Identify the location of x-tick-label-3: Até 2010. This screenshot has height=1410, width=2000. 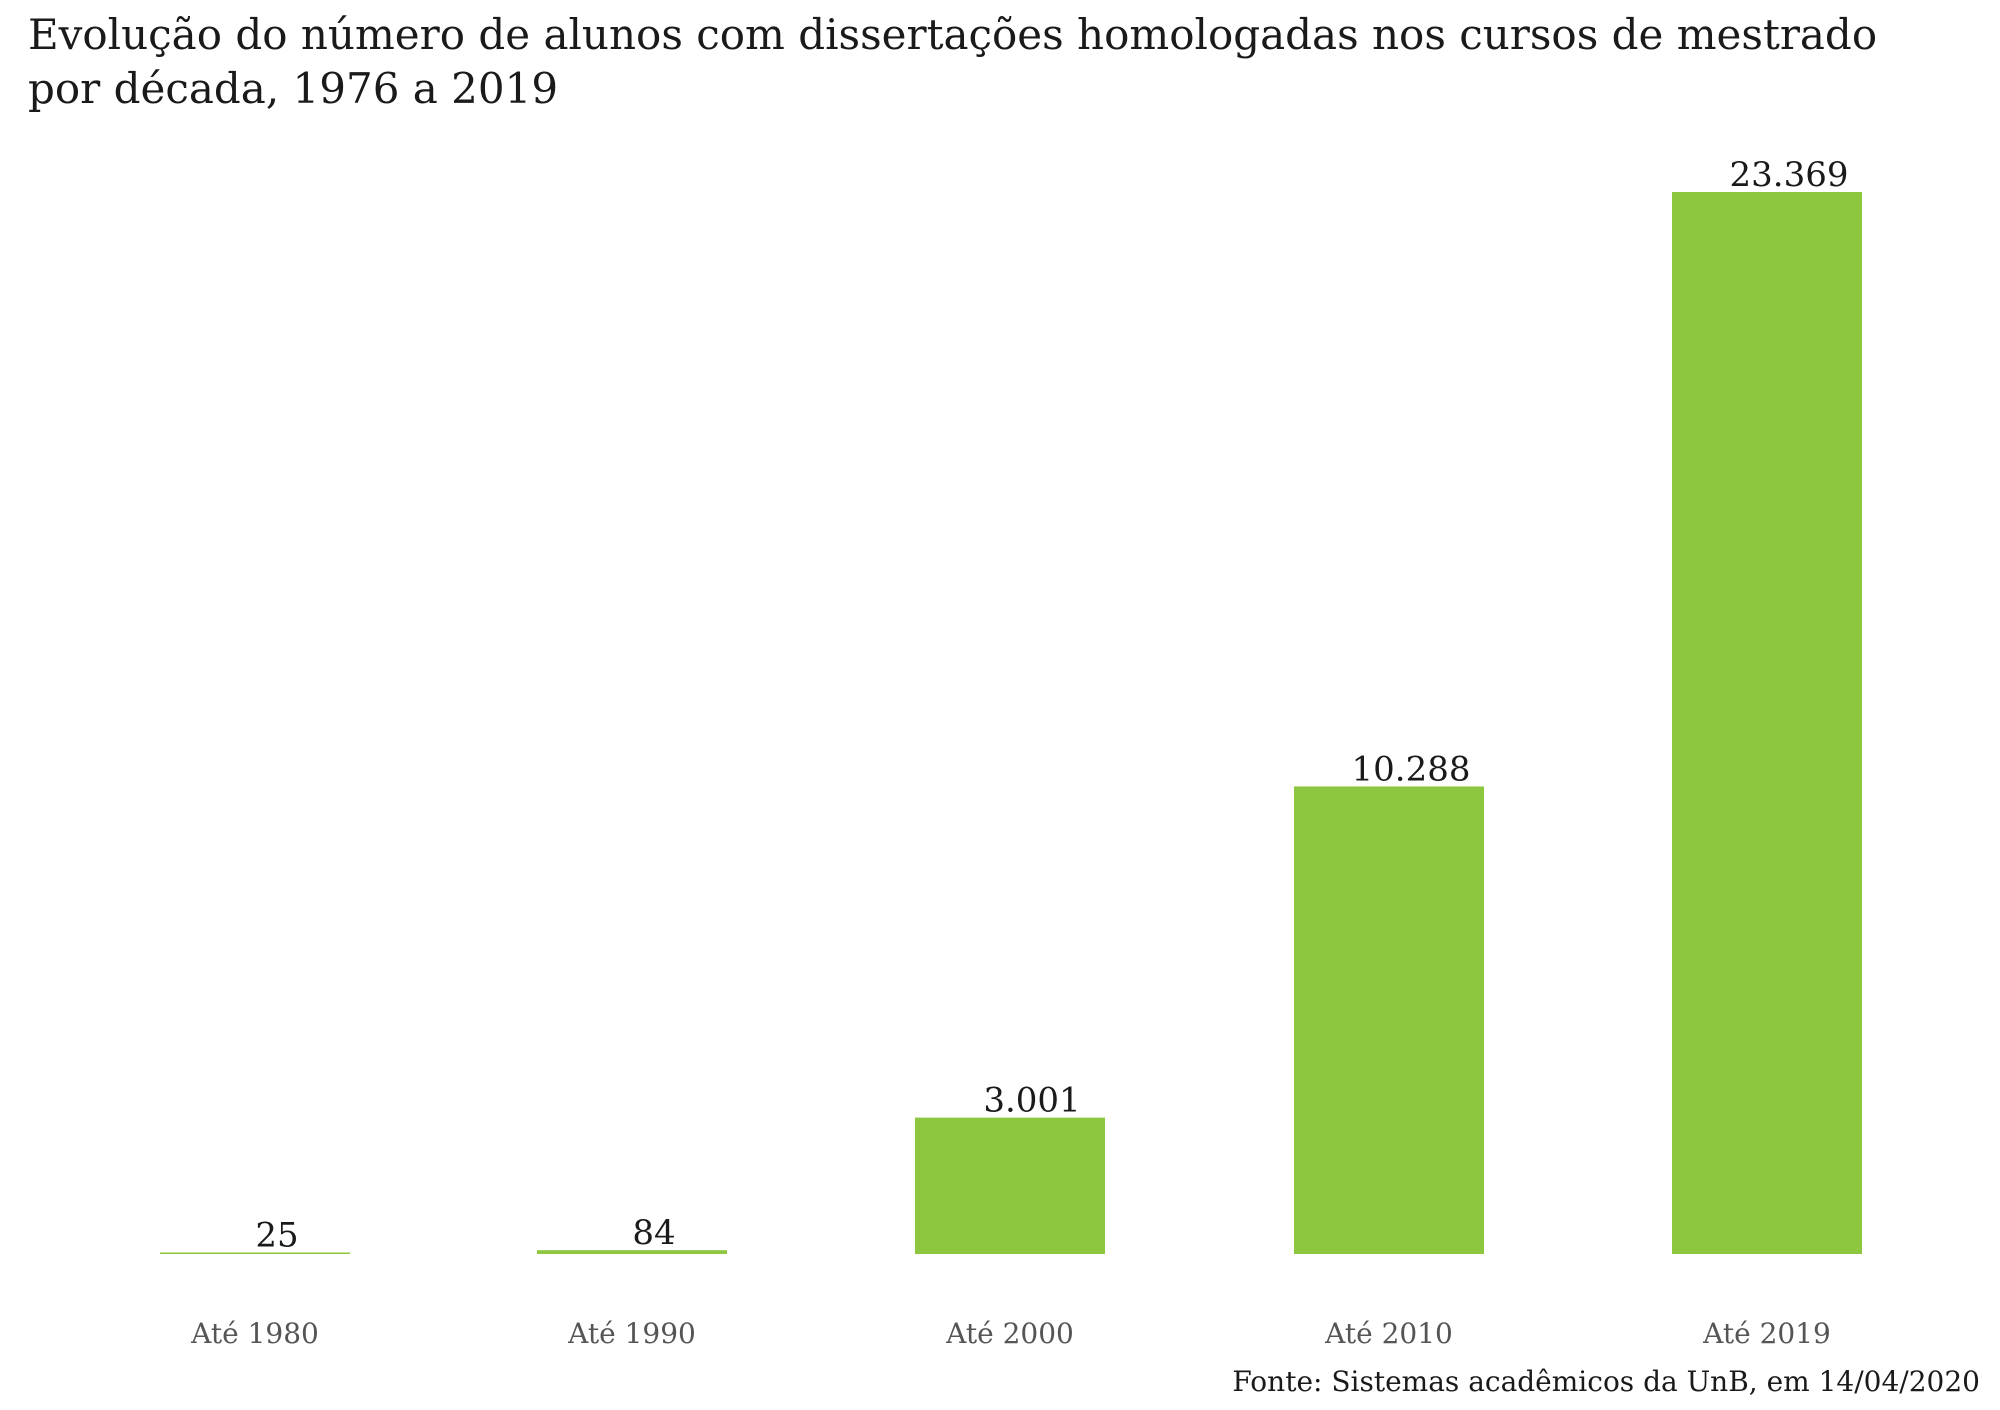
(1388, 1333).